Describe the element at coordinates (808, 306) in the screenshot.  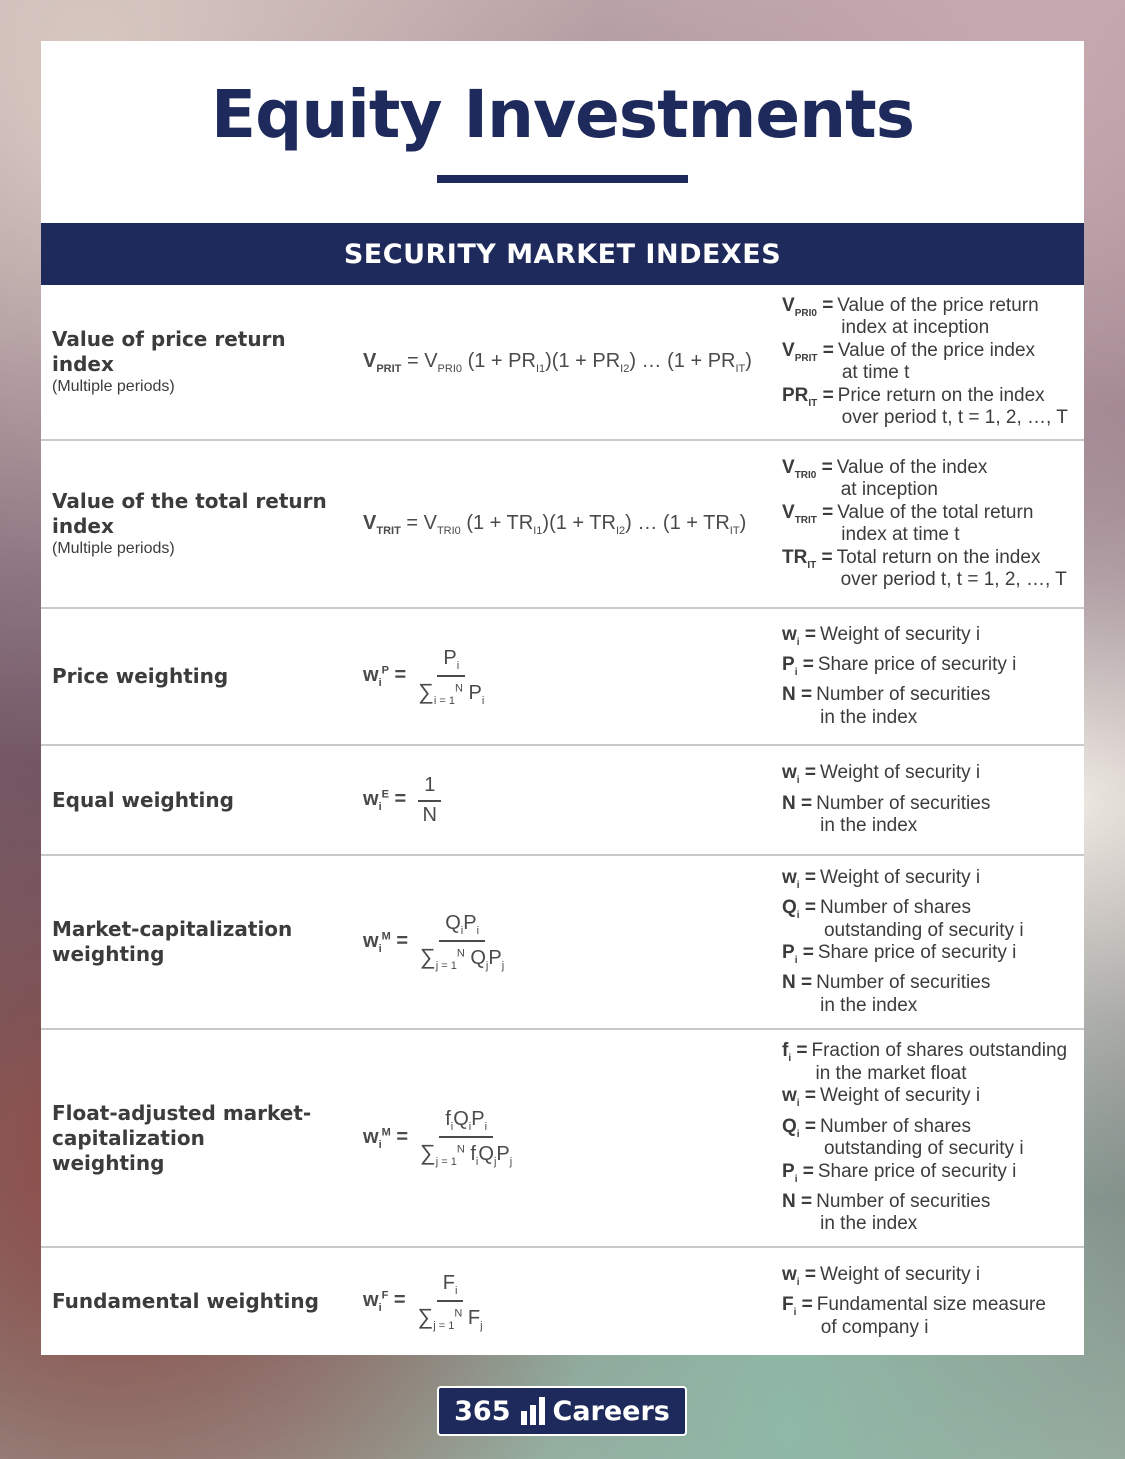
I see `definition-symbol: VPRI0 =` at that location.